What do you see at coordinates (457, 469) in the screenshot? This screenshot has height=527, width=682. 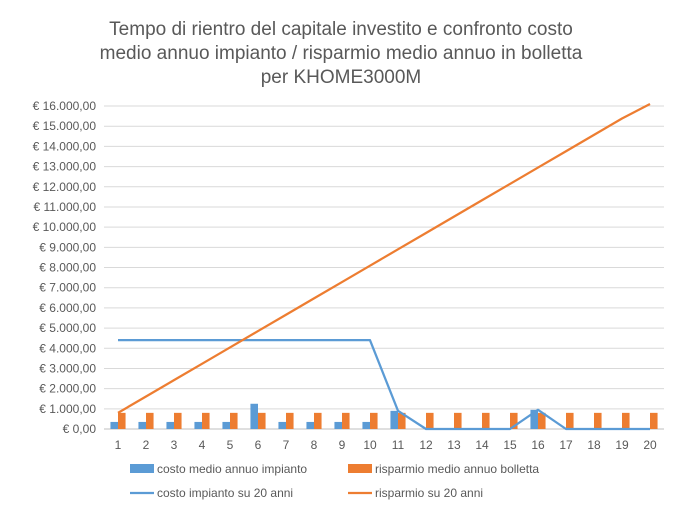 I see `legend-label: risparmio medio annuo bolletta` at bounding box center [457, 469].